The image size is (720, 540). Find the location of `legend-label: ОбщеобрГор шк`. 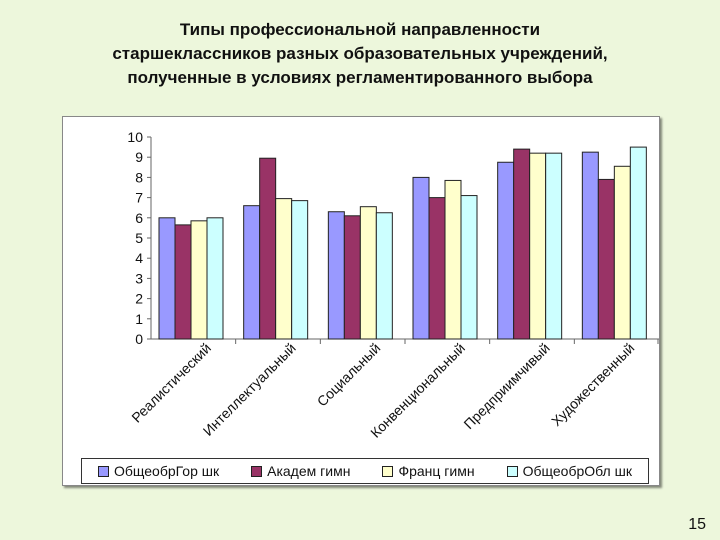

legend-label: ОбщеобрГор шк is located at coordinates (167, 471).